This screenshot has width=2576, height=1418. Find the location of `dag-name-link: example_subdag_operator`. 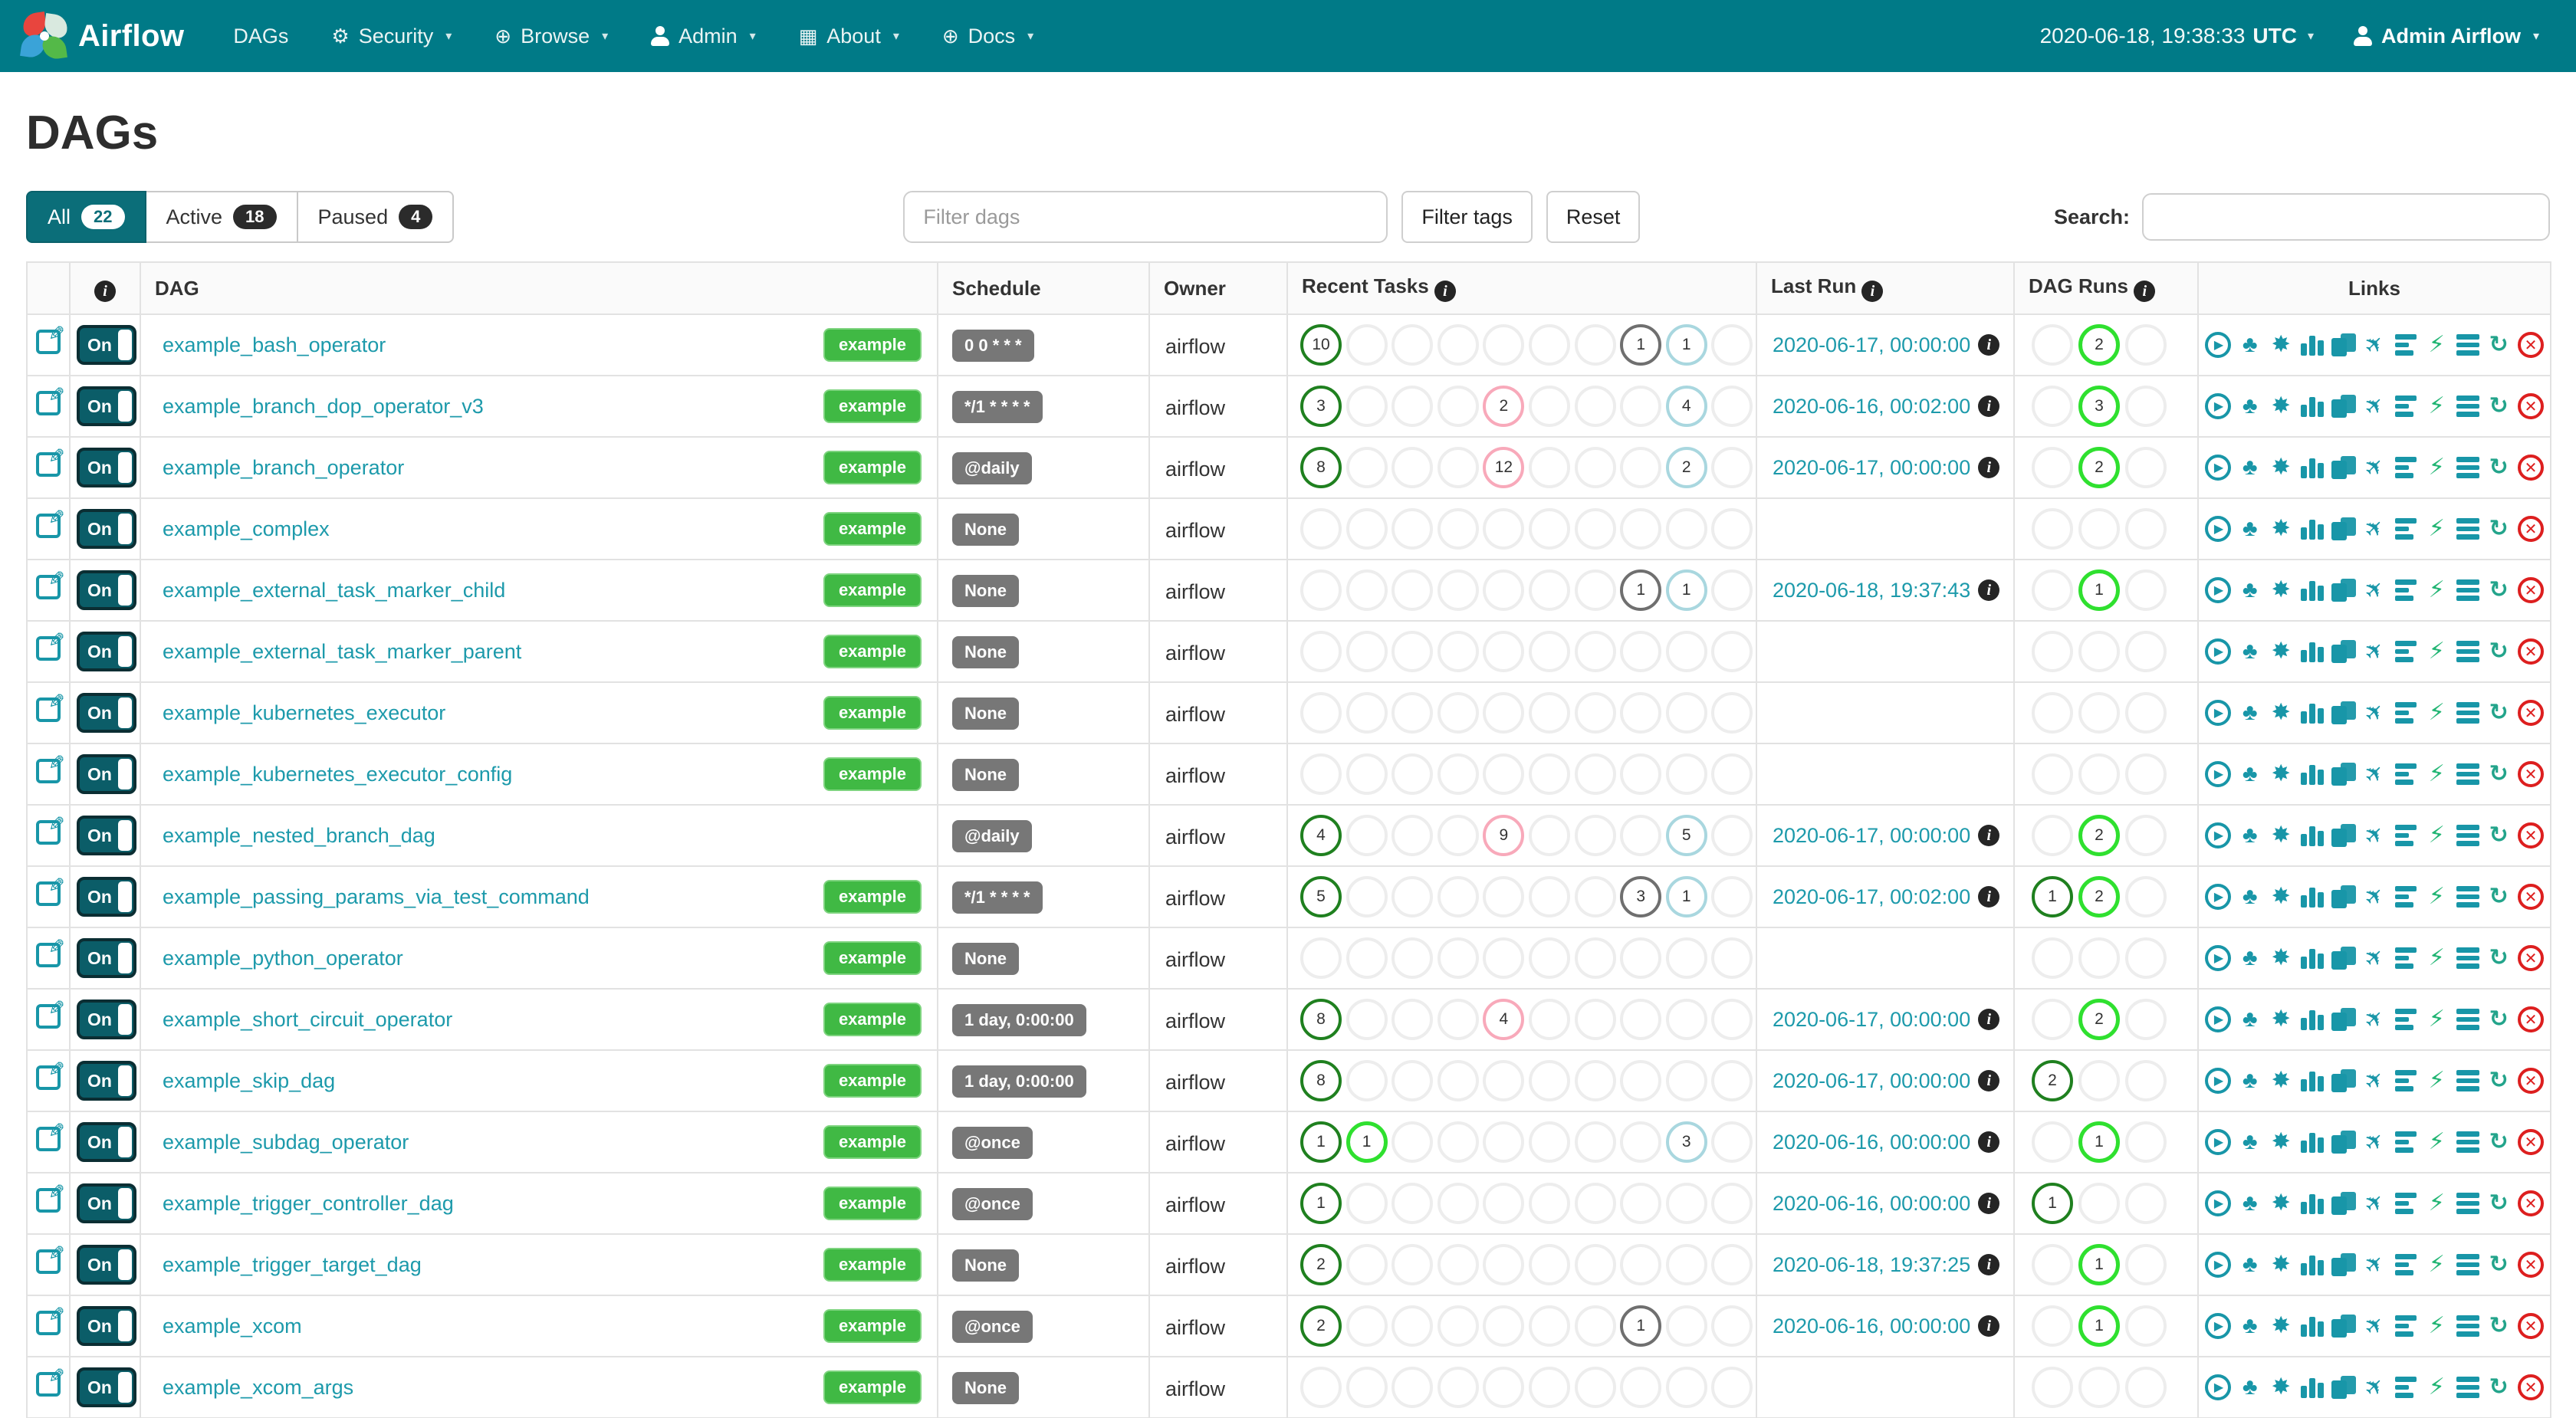

dag-name-link: example_subdag_operator is located at coordinates (286, 1142).